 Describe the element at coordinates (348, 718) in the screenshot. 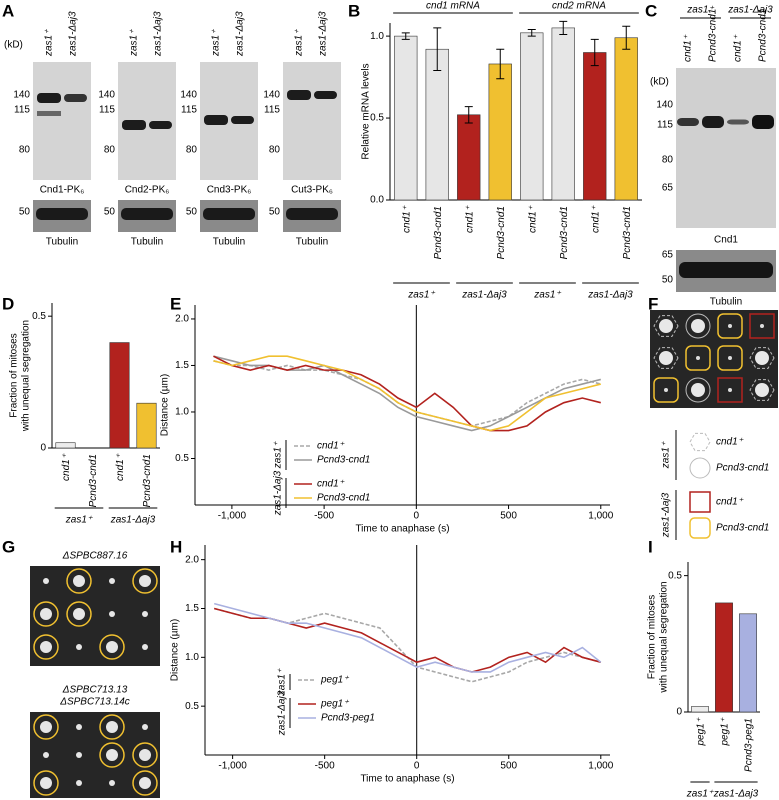

I see `legend-label: Pcnd3-peg1` at that location.